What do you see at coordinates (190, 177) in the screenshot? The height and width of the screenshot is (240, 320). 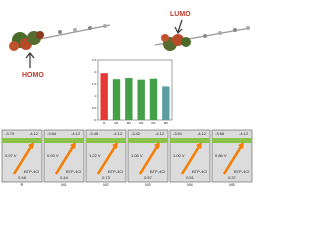 I see `offset: 0.51` at bounding box center [190, 177].